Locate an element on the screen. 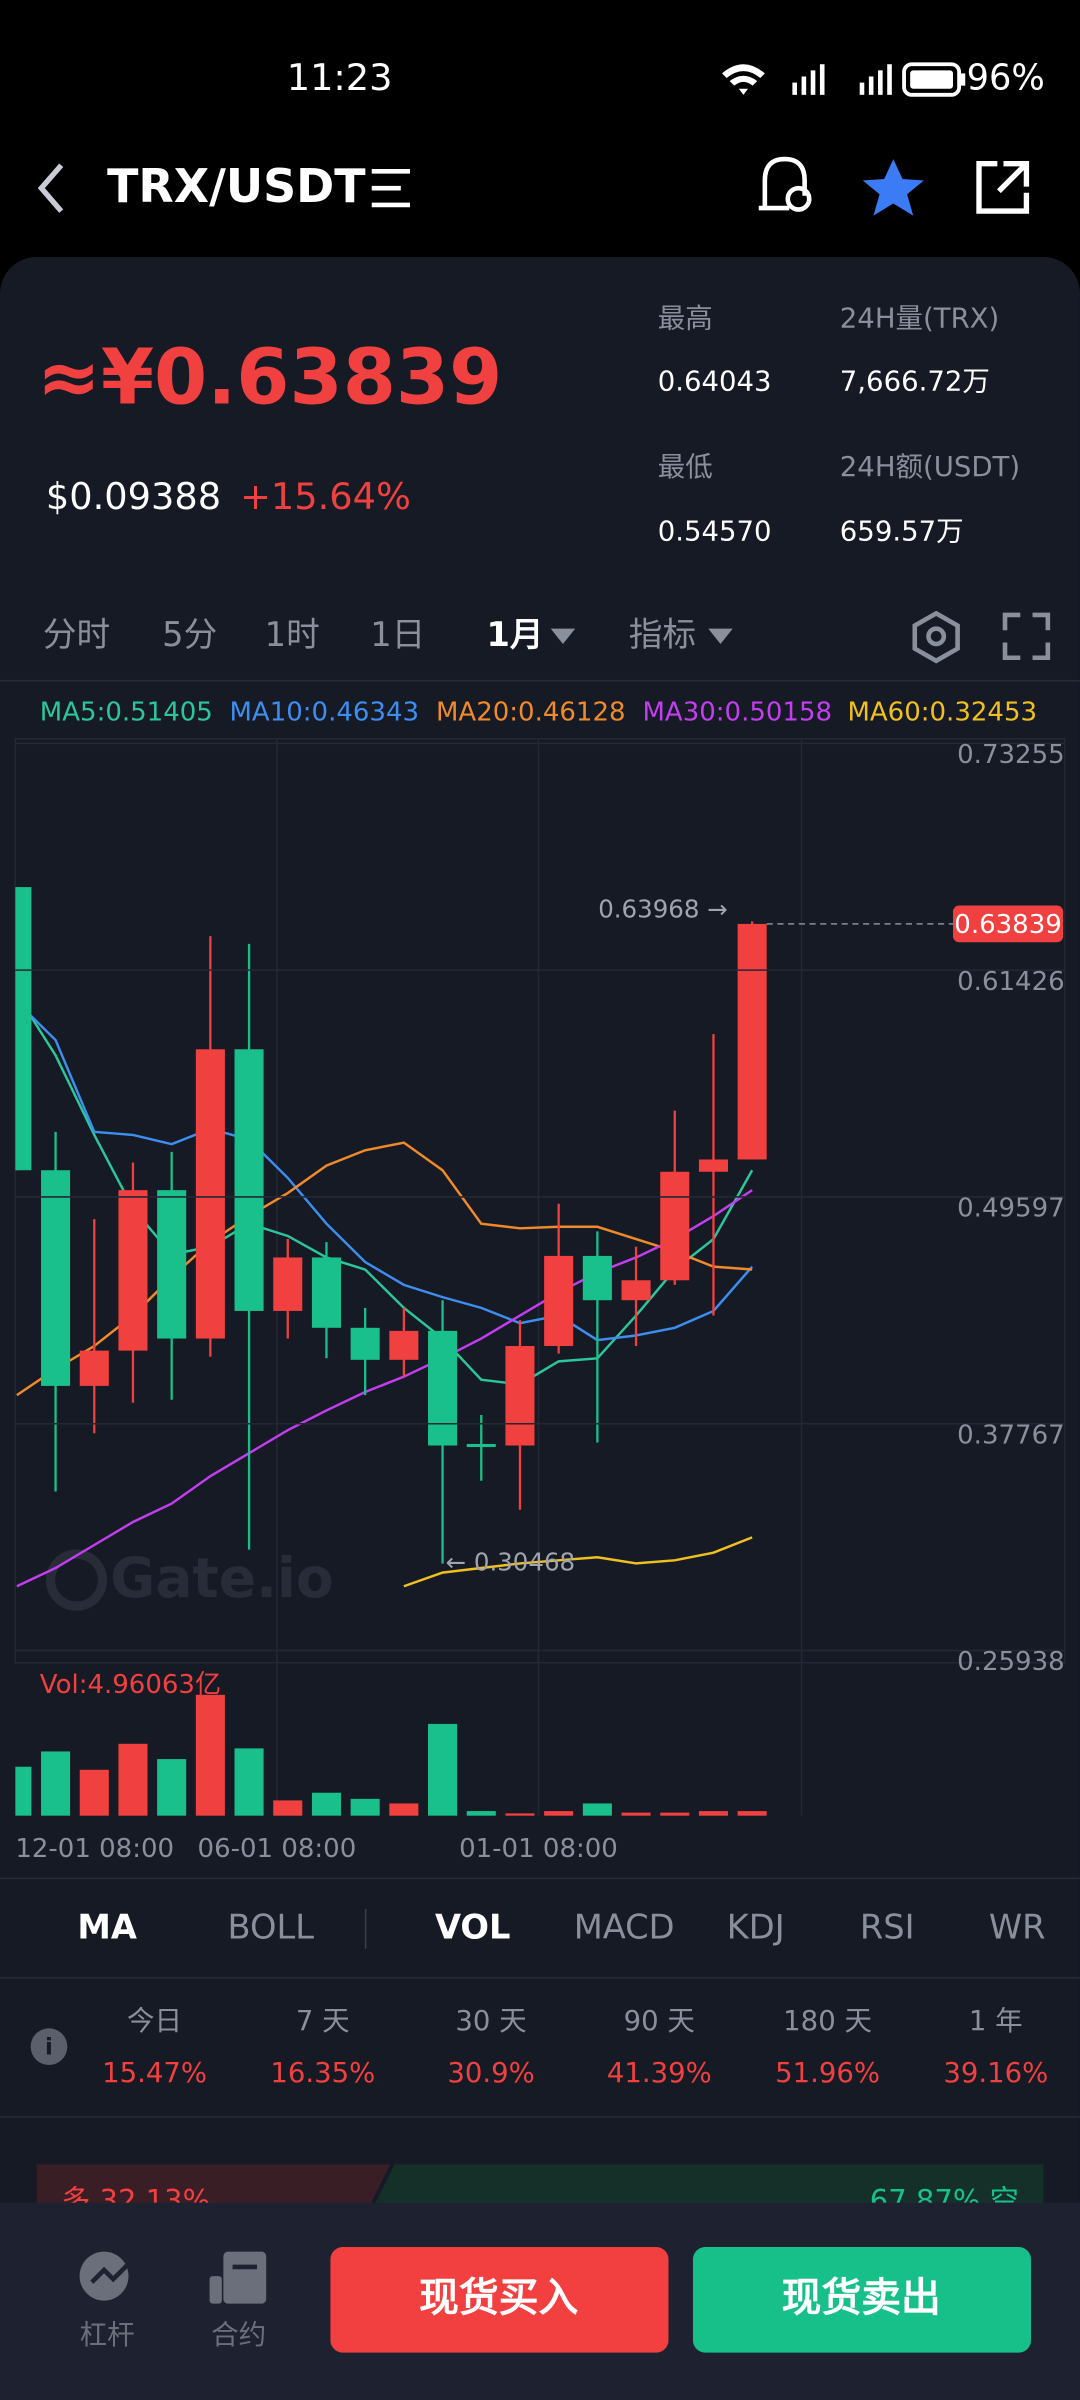 The height and width of the screenshot is (2400, 1080). ma-legend: MA60:0.32453 is located at coordinates (942, 712).